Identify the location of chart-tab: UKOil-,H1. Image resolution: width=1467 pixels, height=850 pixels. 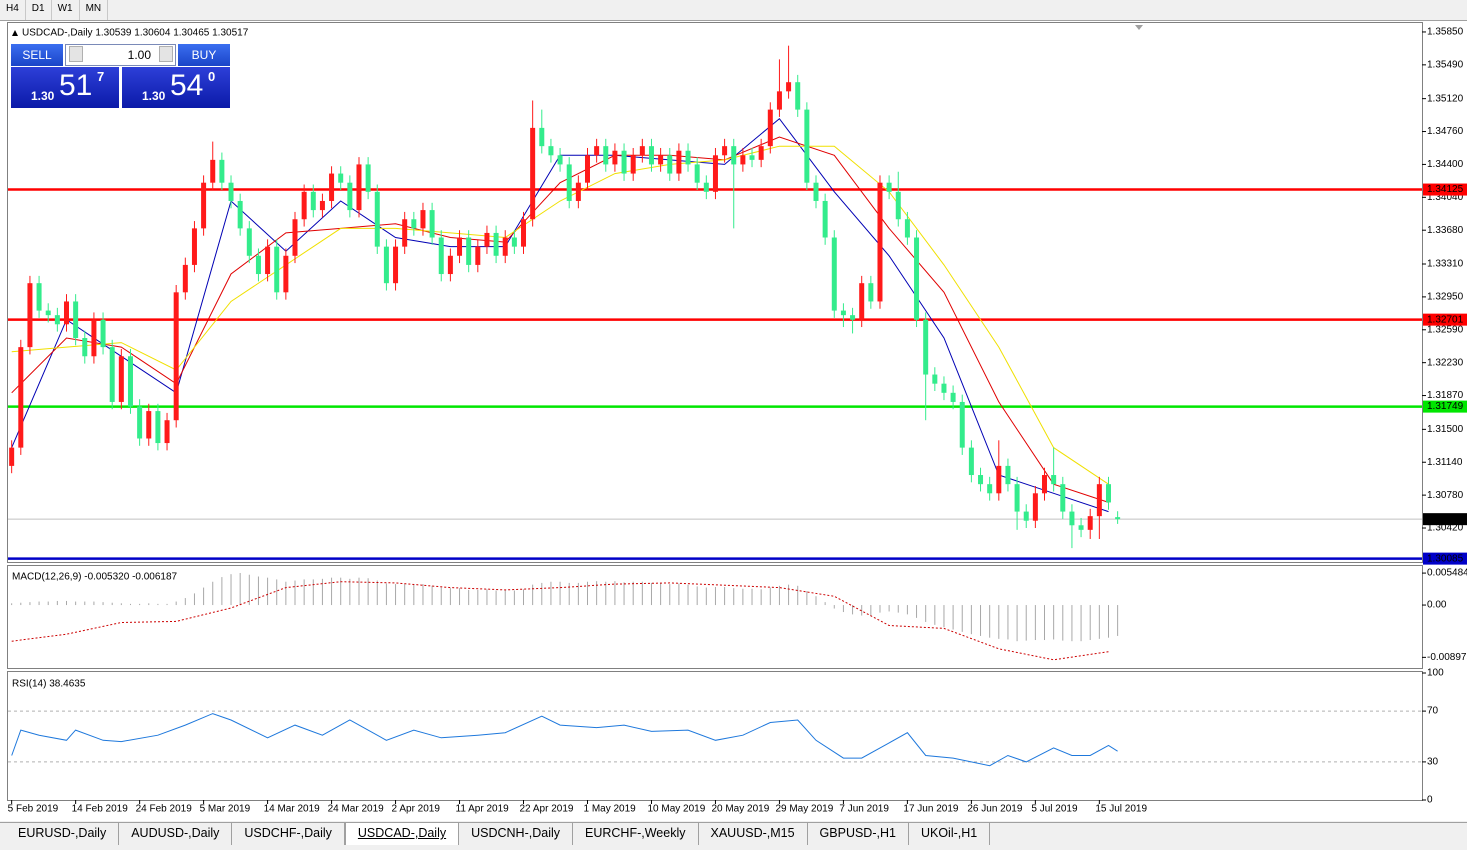
(950, 834).